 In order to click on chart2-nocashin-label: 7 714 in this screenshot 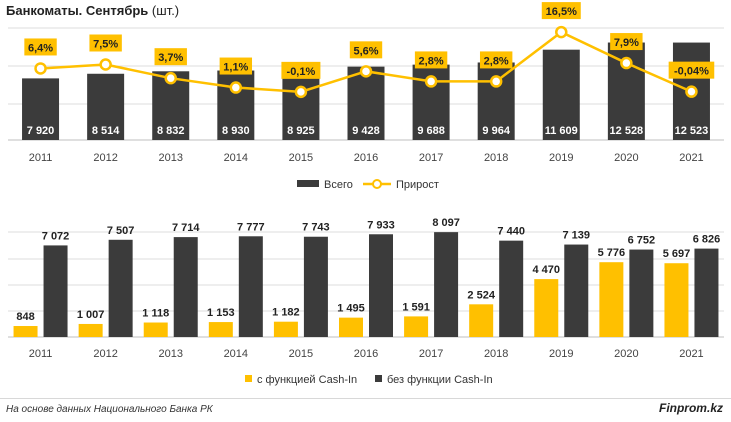, I will do `click(186, 228)`.